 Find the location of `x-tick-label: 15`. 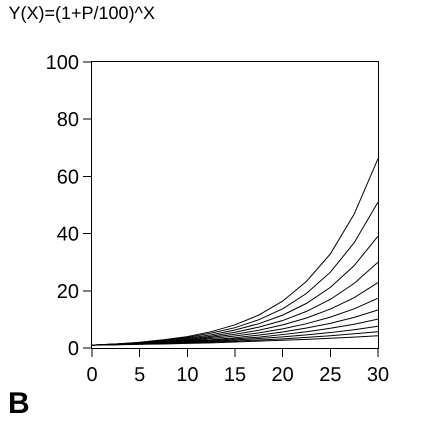

x-tick-label: 15 is located at coordinates (235, 375).